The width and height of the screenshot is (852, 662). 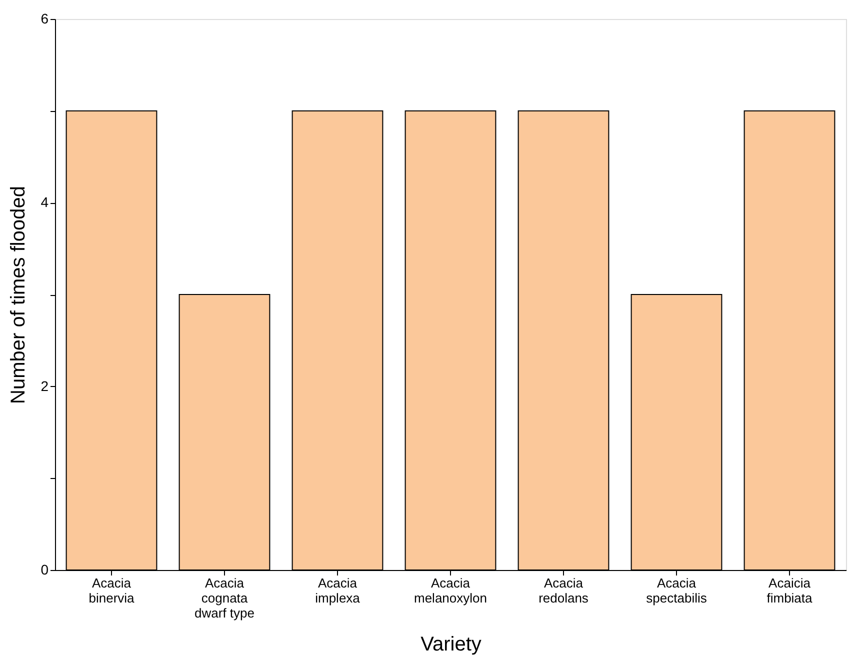 I want to click on y-tick-label: 2, so click(x=44, y=386).